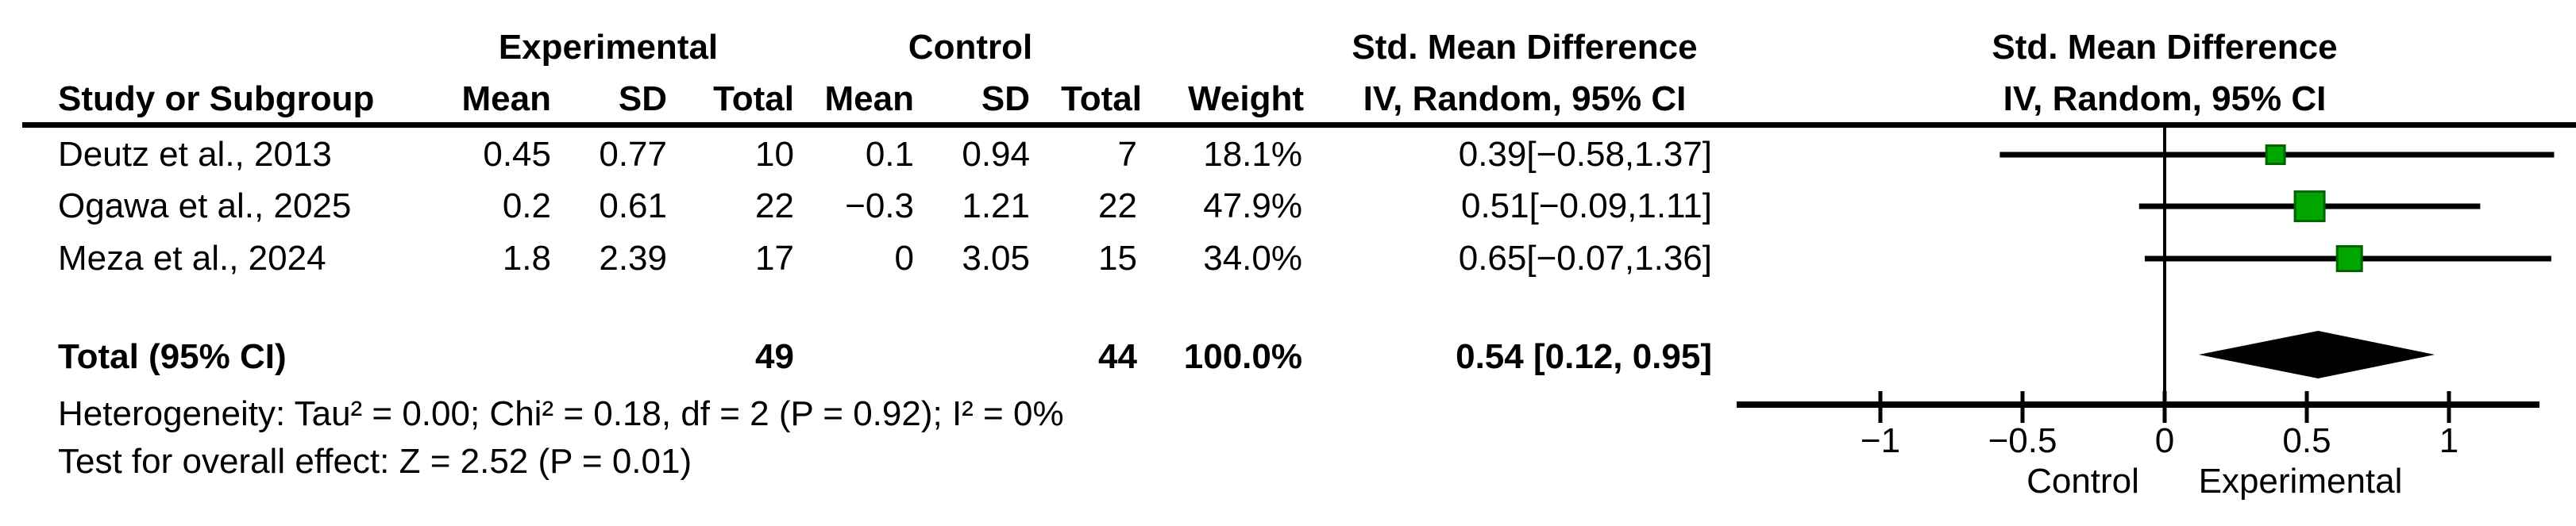  Describe the element at coordinates (195, 154) in the screenshot. I see `study-name: Deutz et al., 2013` at that location.